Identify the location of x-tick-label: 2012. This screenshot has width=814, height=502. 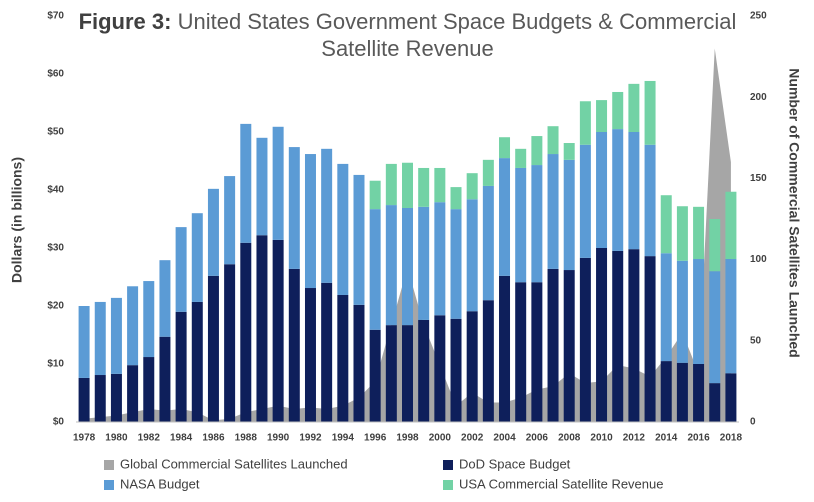
(634, 438).